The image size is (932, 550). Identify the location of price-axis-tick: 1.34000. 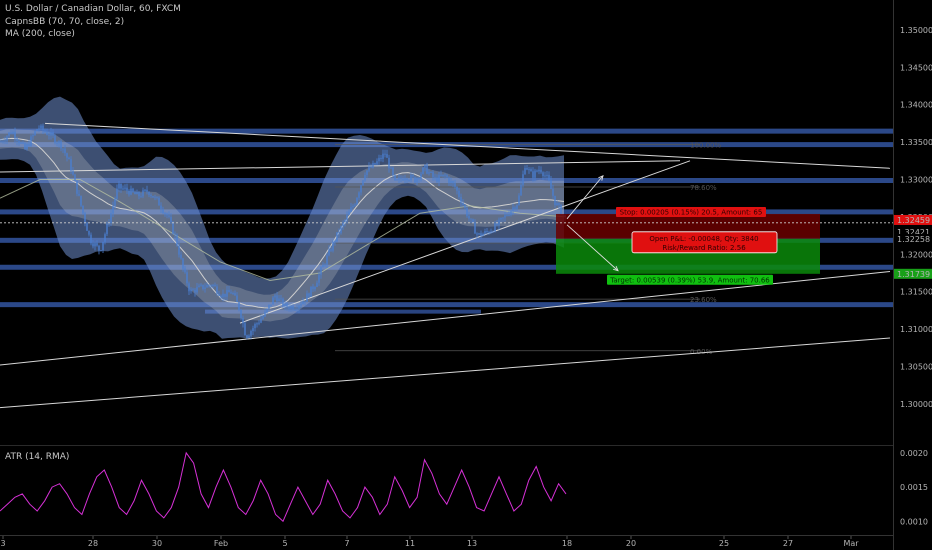
(916, 105).